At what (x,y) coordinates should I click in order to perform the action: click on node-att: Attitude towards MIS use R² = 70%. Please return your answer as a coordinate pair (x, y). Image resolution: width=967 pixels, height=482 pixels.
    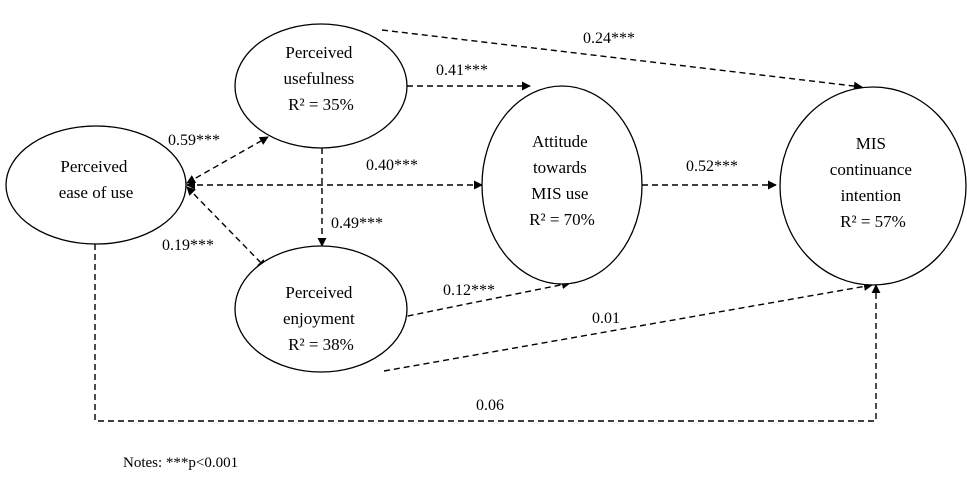
    Looking at the image, I should click on (562, 185).